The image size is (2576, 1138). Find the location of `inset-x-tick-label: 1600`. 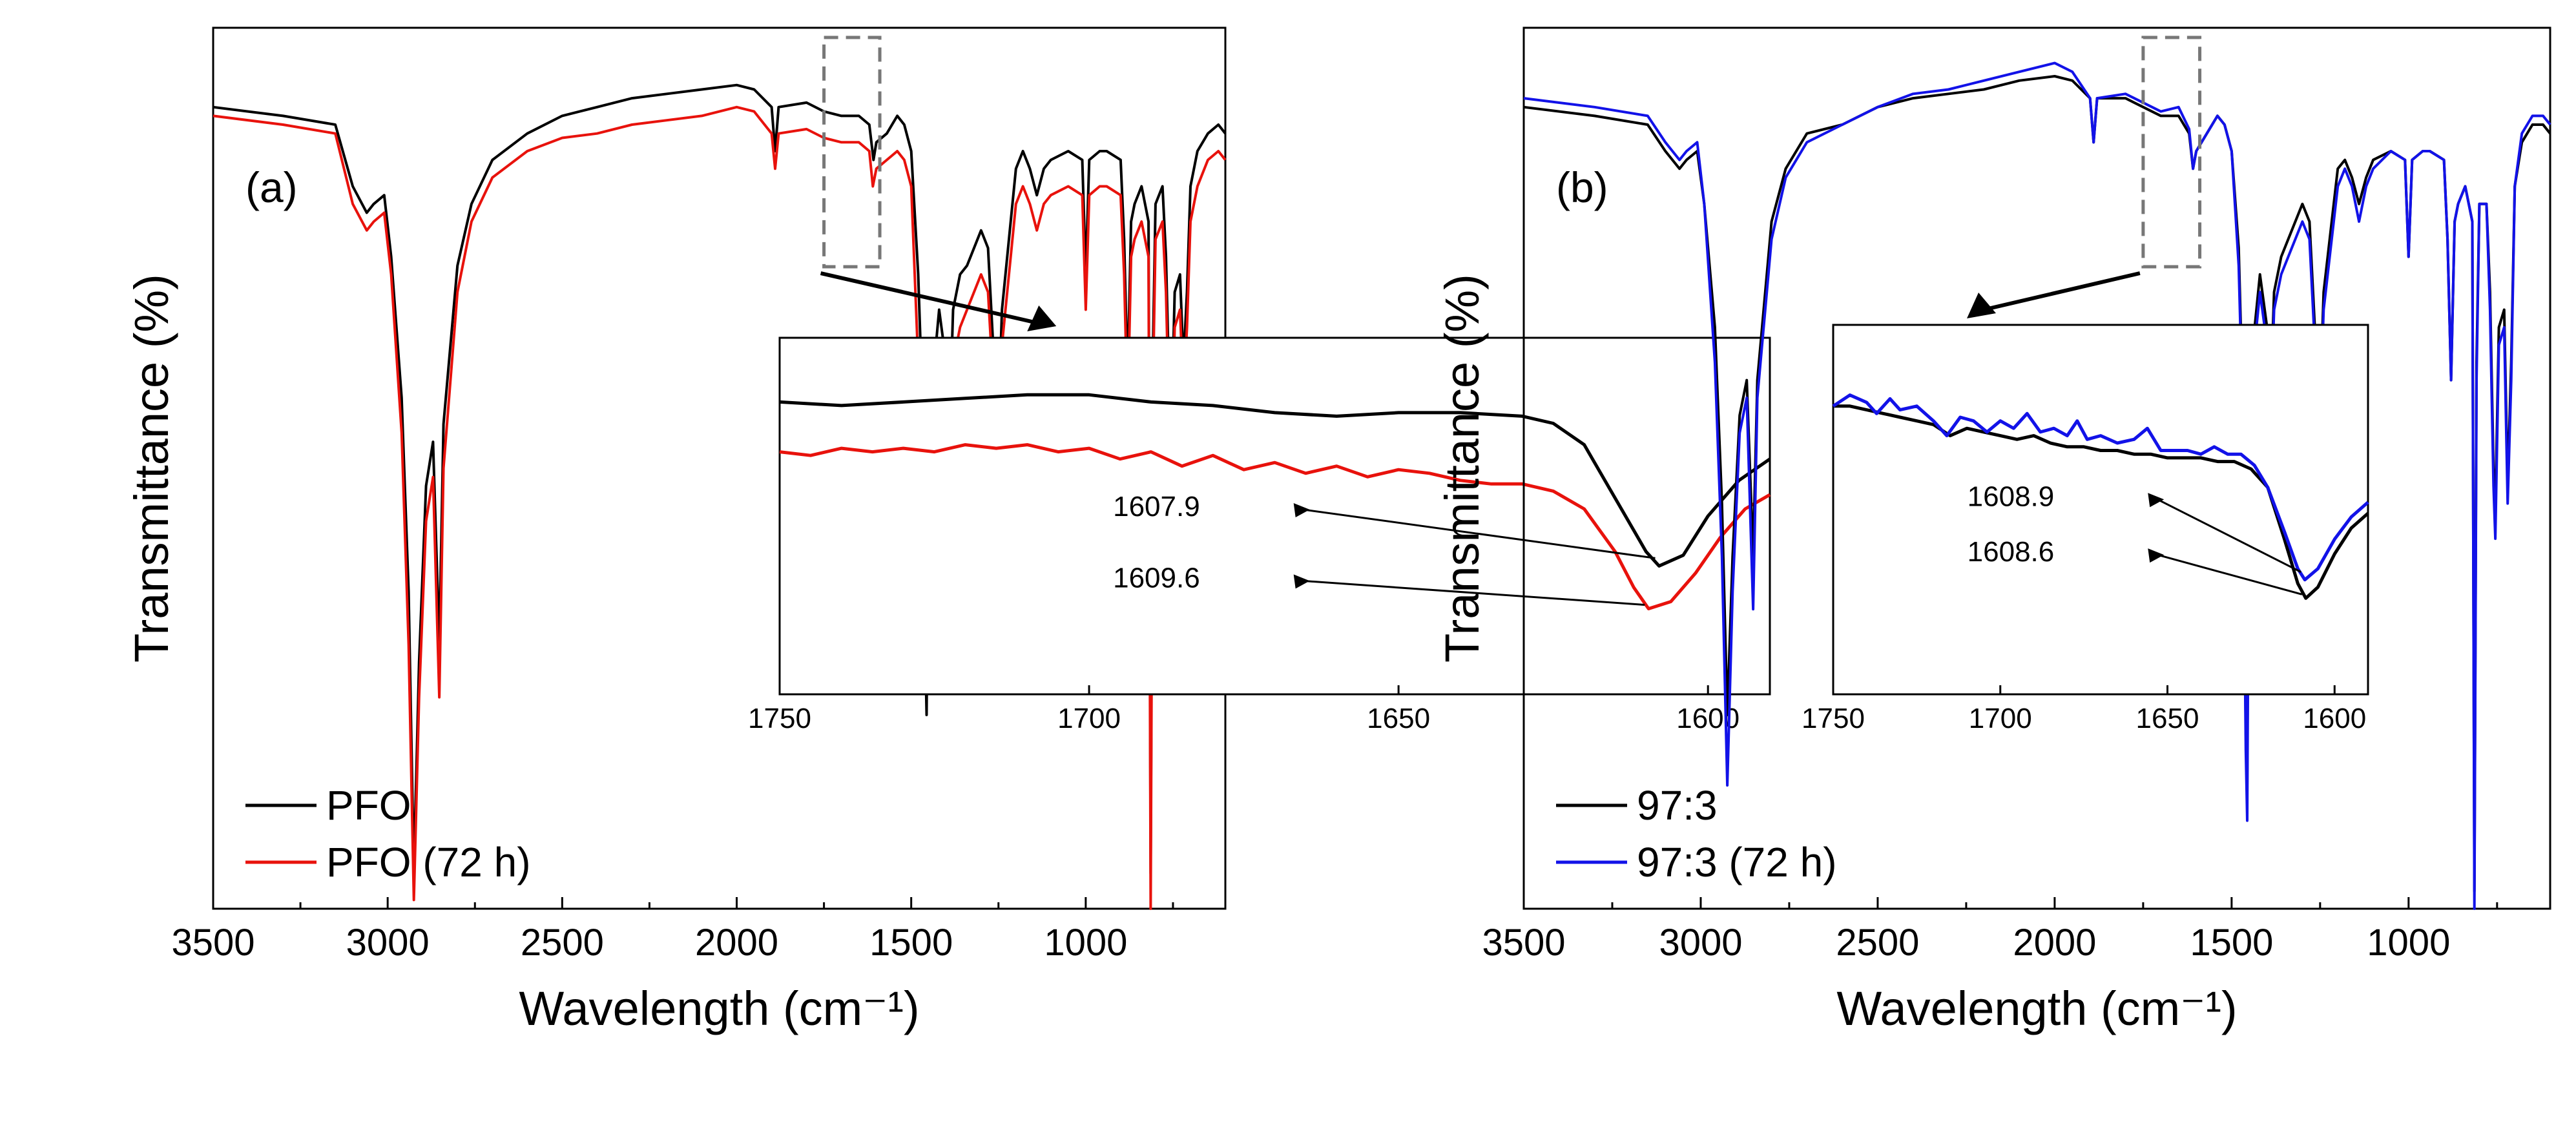

inset-x-tick-label: 1600 is located at coordinates (2334, 718).